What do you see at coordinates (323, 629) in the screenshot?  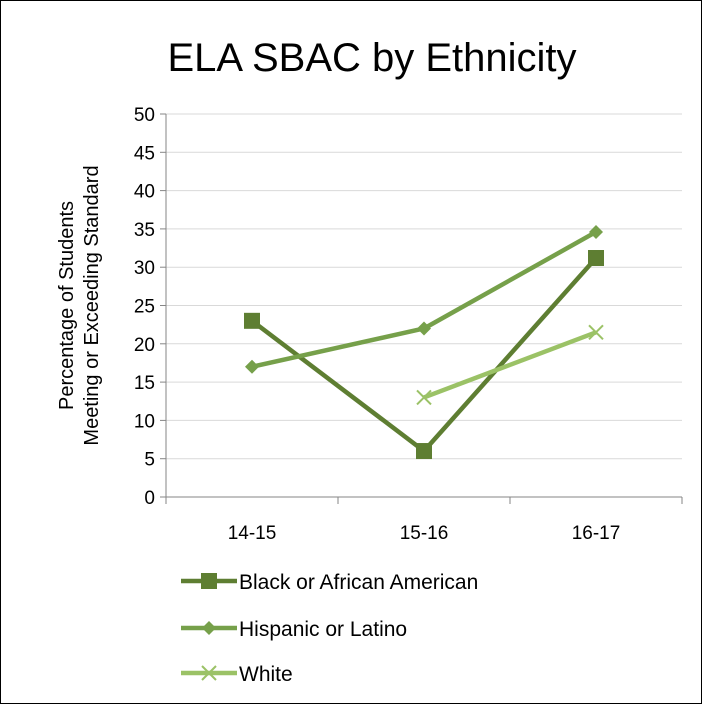 I see `legend-label: Hispanic or Latino` at bounding box center [323, 629].